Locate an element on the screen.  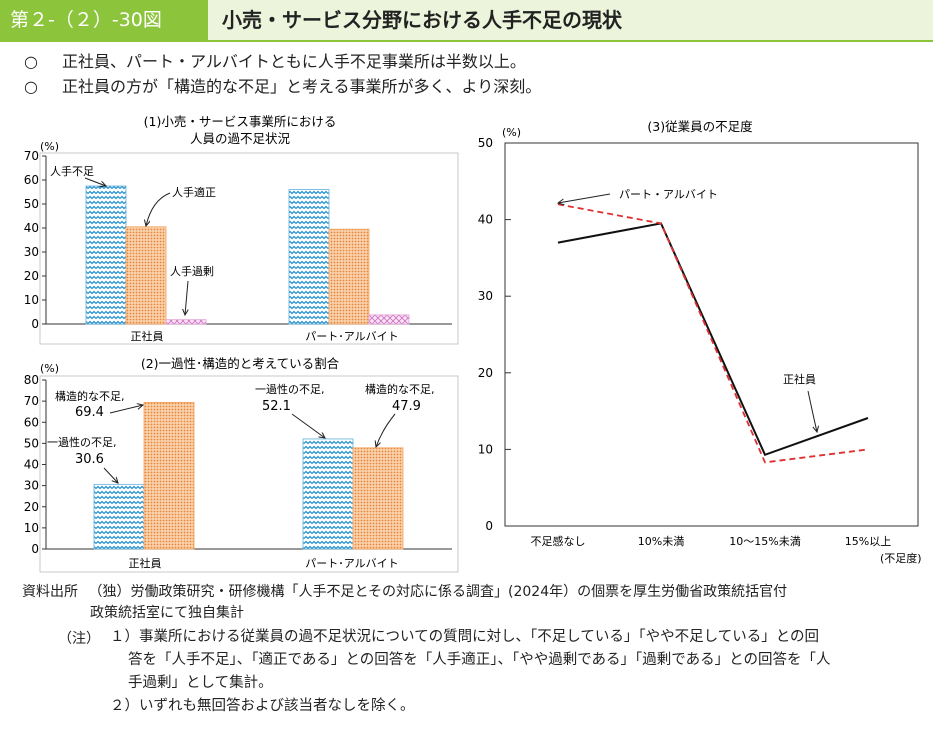
chart3-x-tick-label: 不足感なし is located at coordinates (558, 541).